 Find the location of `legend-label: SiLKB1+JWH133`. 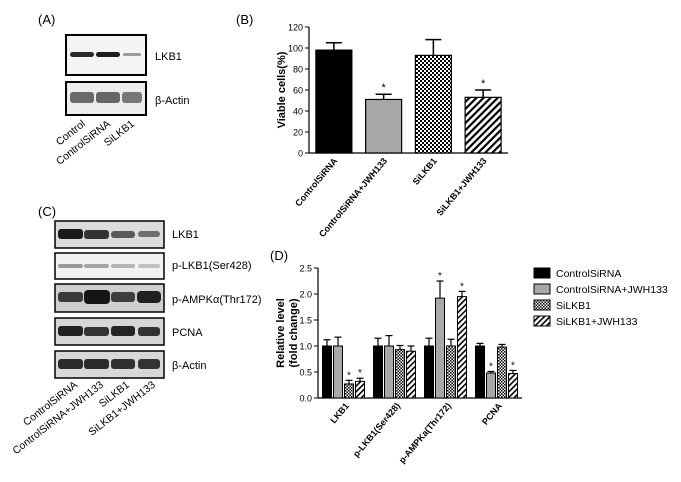

legend-label: SiLKB1+JWH133 is located at coordinates (597, 322).